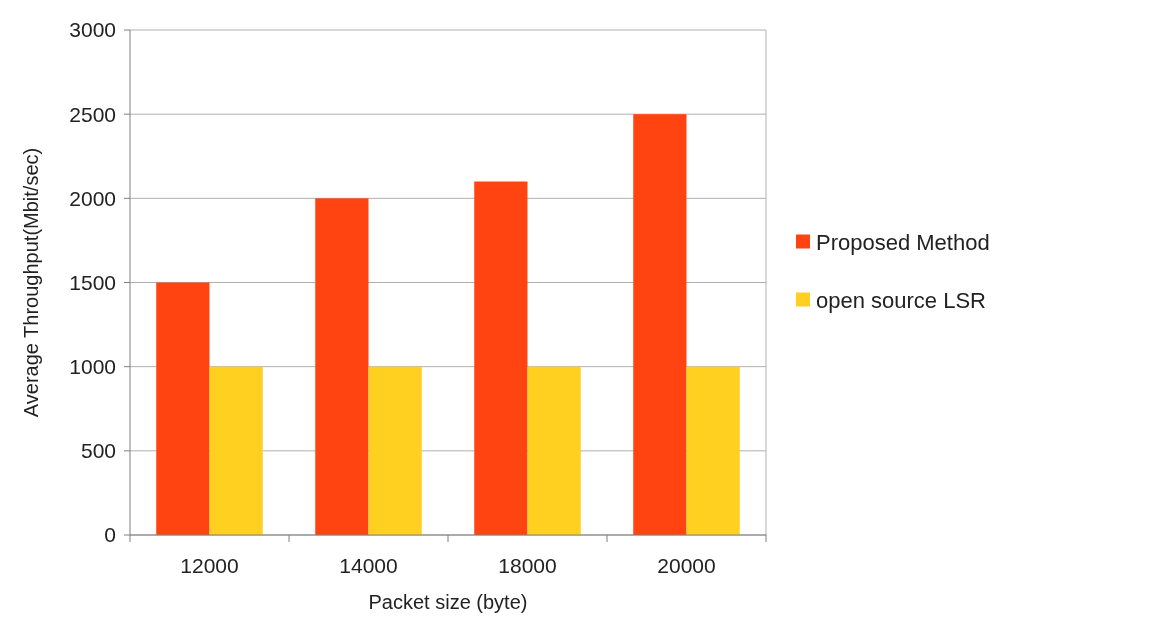  I want to click on y-tick-label: 2000, so click(92, 198).